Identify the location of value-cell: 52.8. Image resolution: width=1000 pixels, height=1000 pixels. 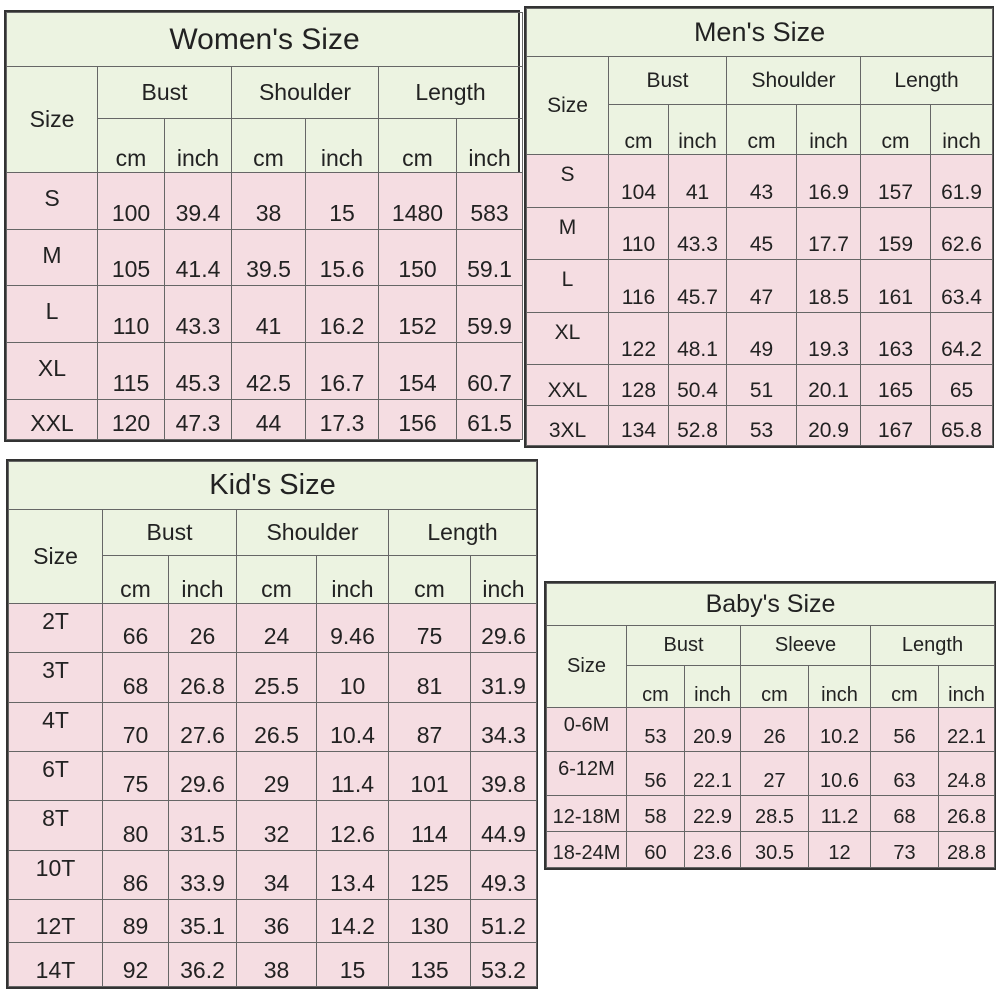
(697, 425).